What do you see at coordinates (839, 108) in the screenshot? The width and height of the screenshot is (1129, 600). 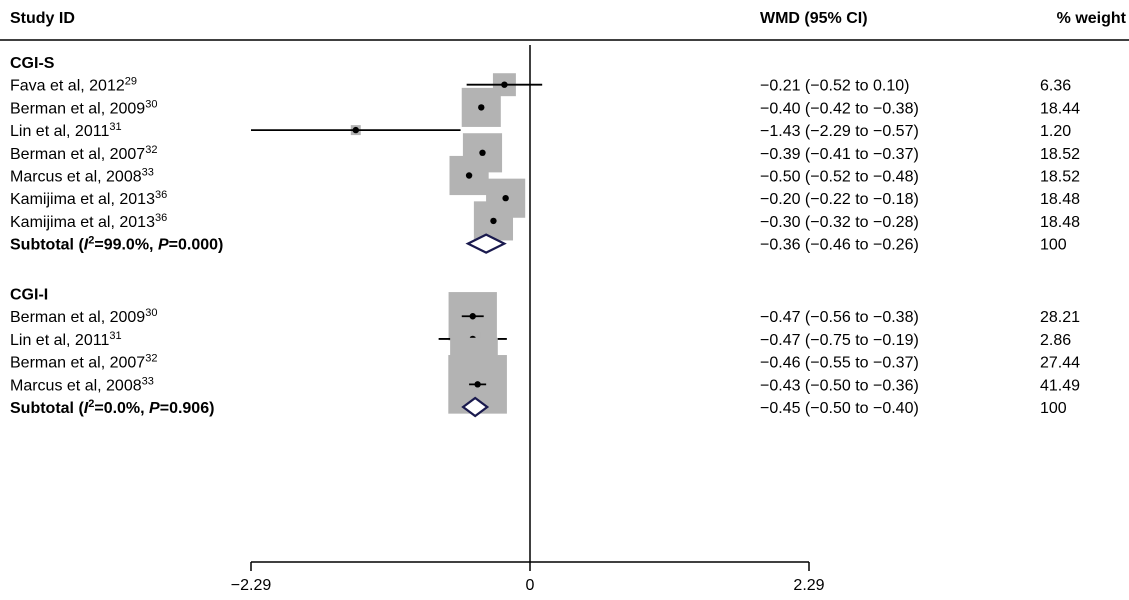 I see `study-ci-text: −0.40 (−0.42 to −0.38)` at bounding box center [839, 108].